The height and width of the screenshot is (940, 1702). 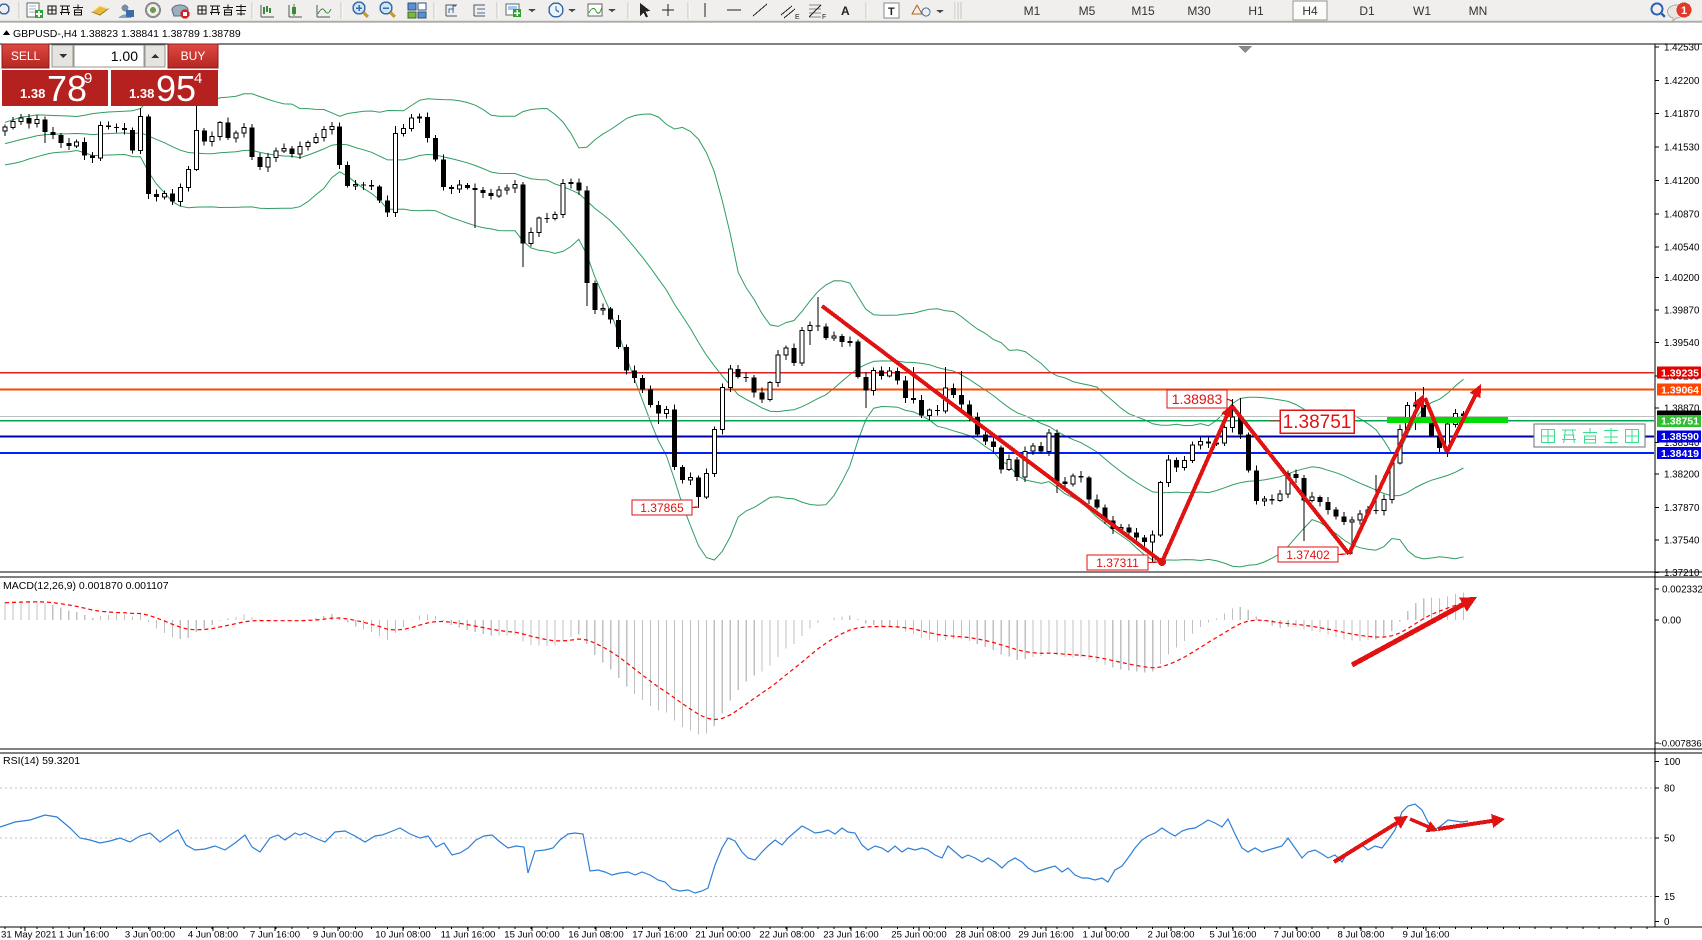 I want to click on svg-text: 1.42530, so click(x=1682, y=48).